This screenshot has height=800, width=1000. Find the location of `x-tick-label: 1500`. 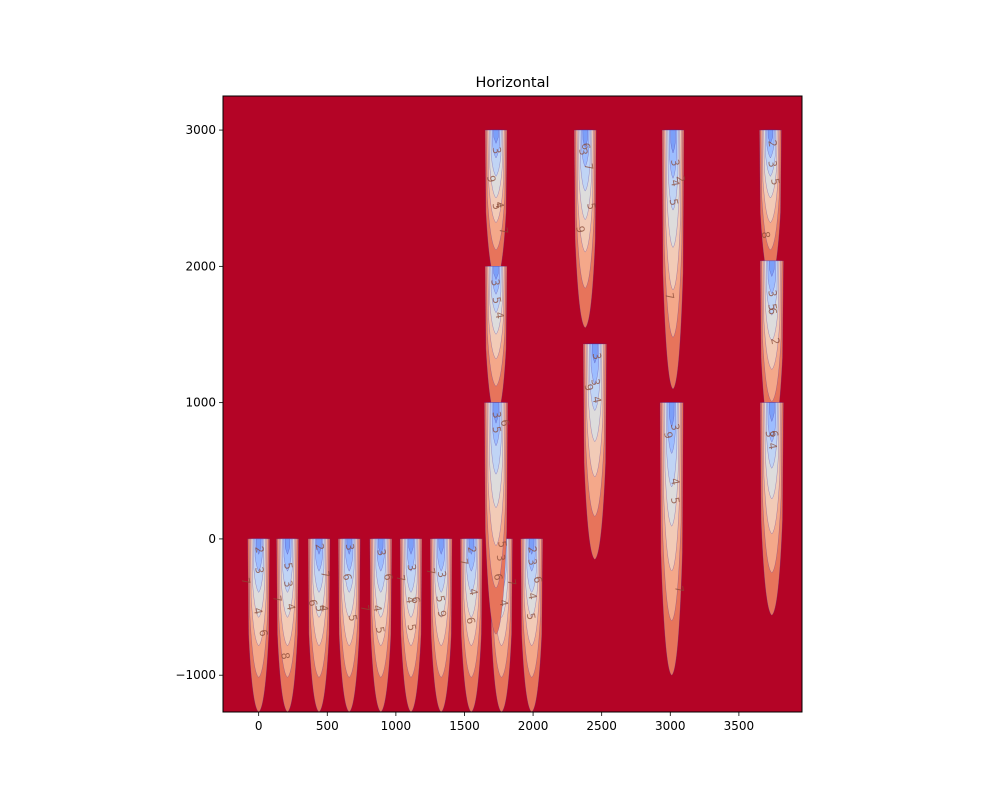

x-tick-label: 1500 is located at coordinates (464, 726).